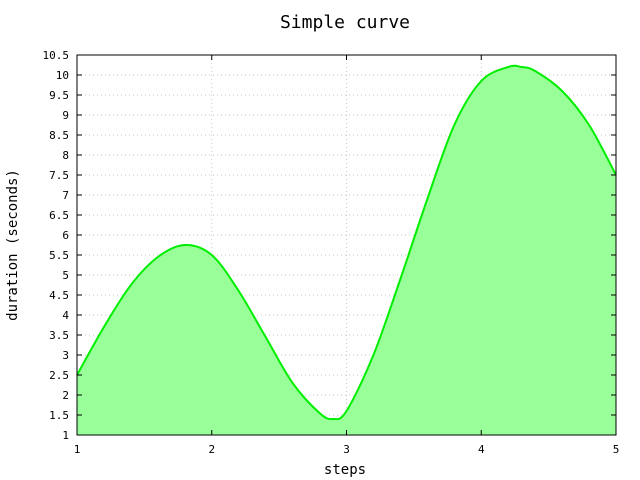  I want to click on y-tick-label: 10.5, so click(56, 55).